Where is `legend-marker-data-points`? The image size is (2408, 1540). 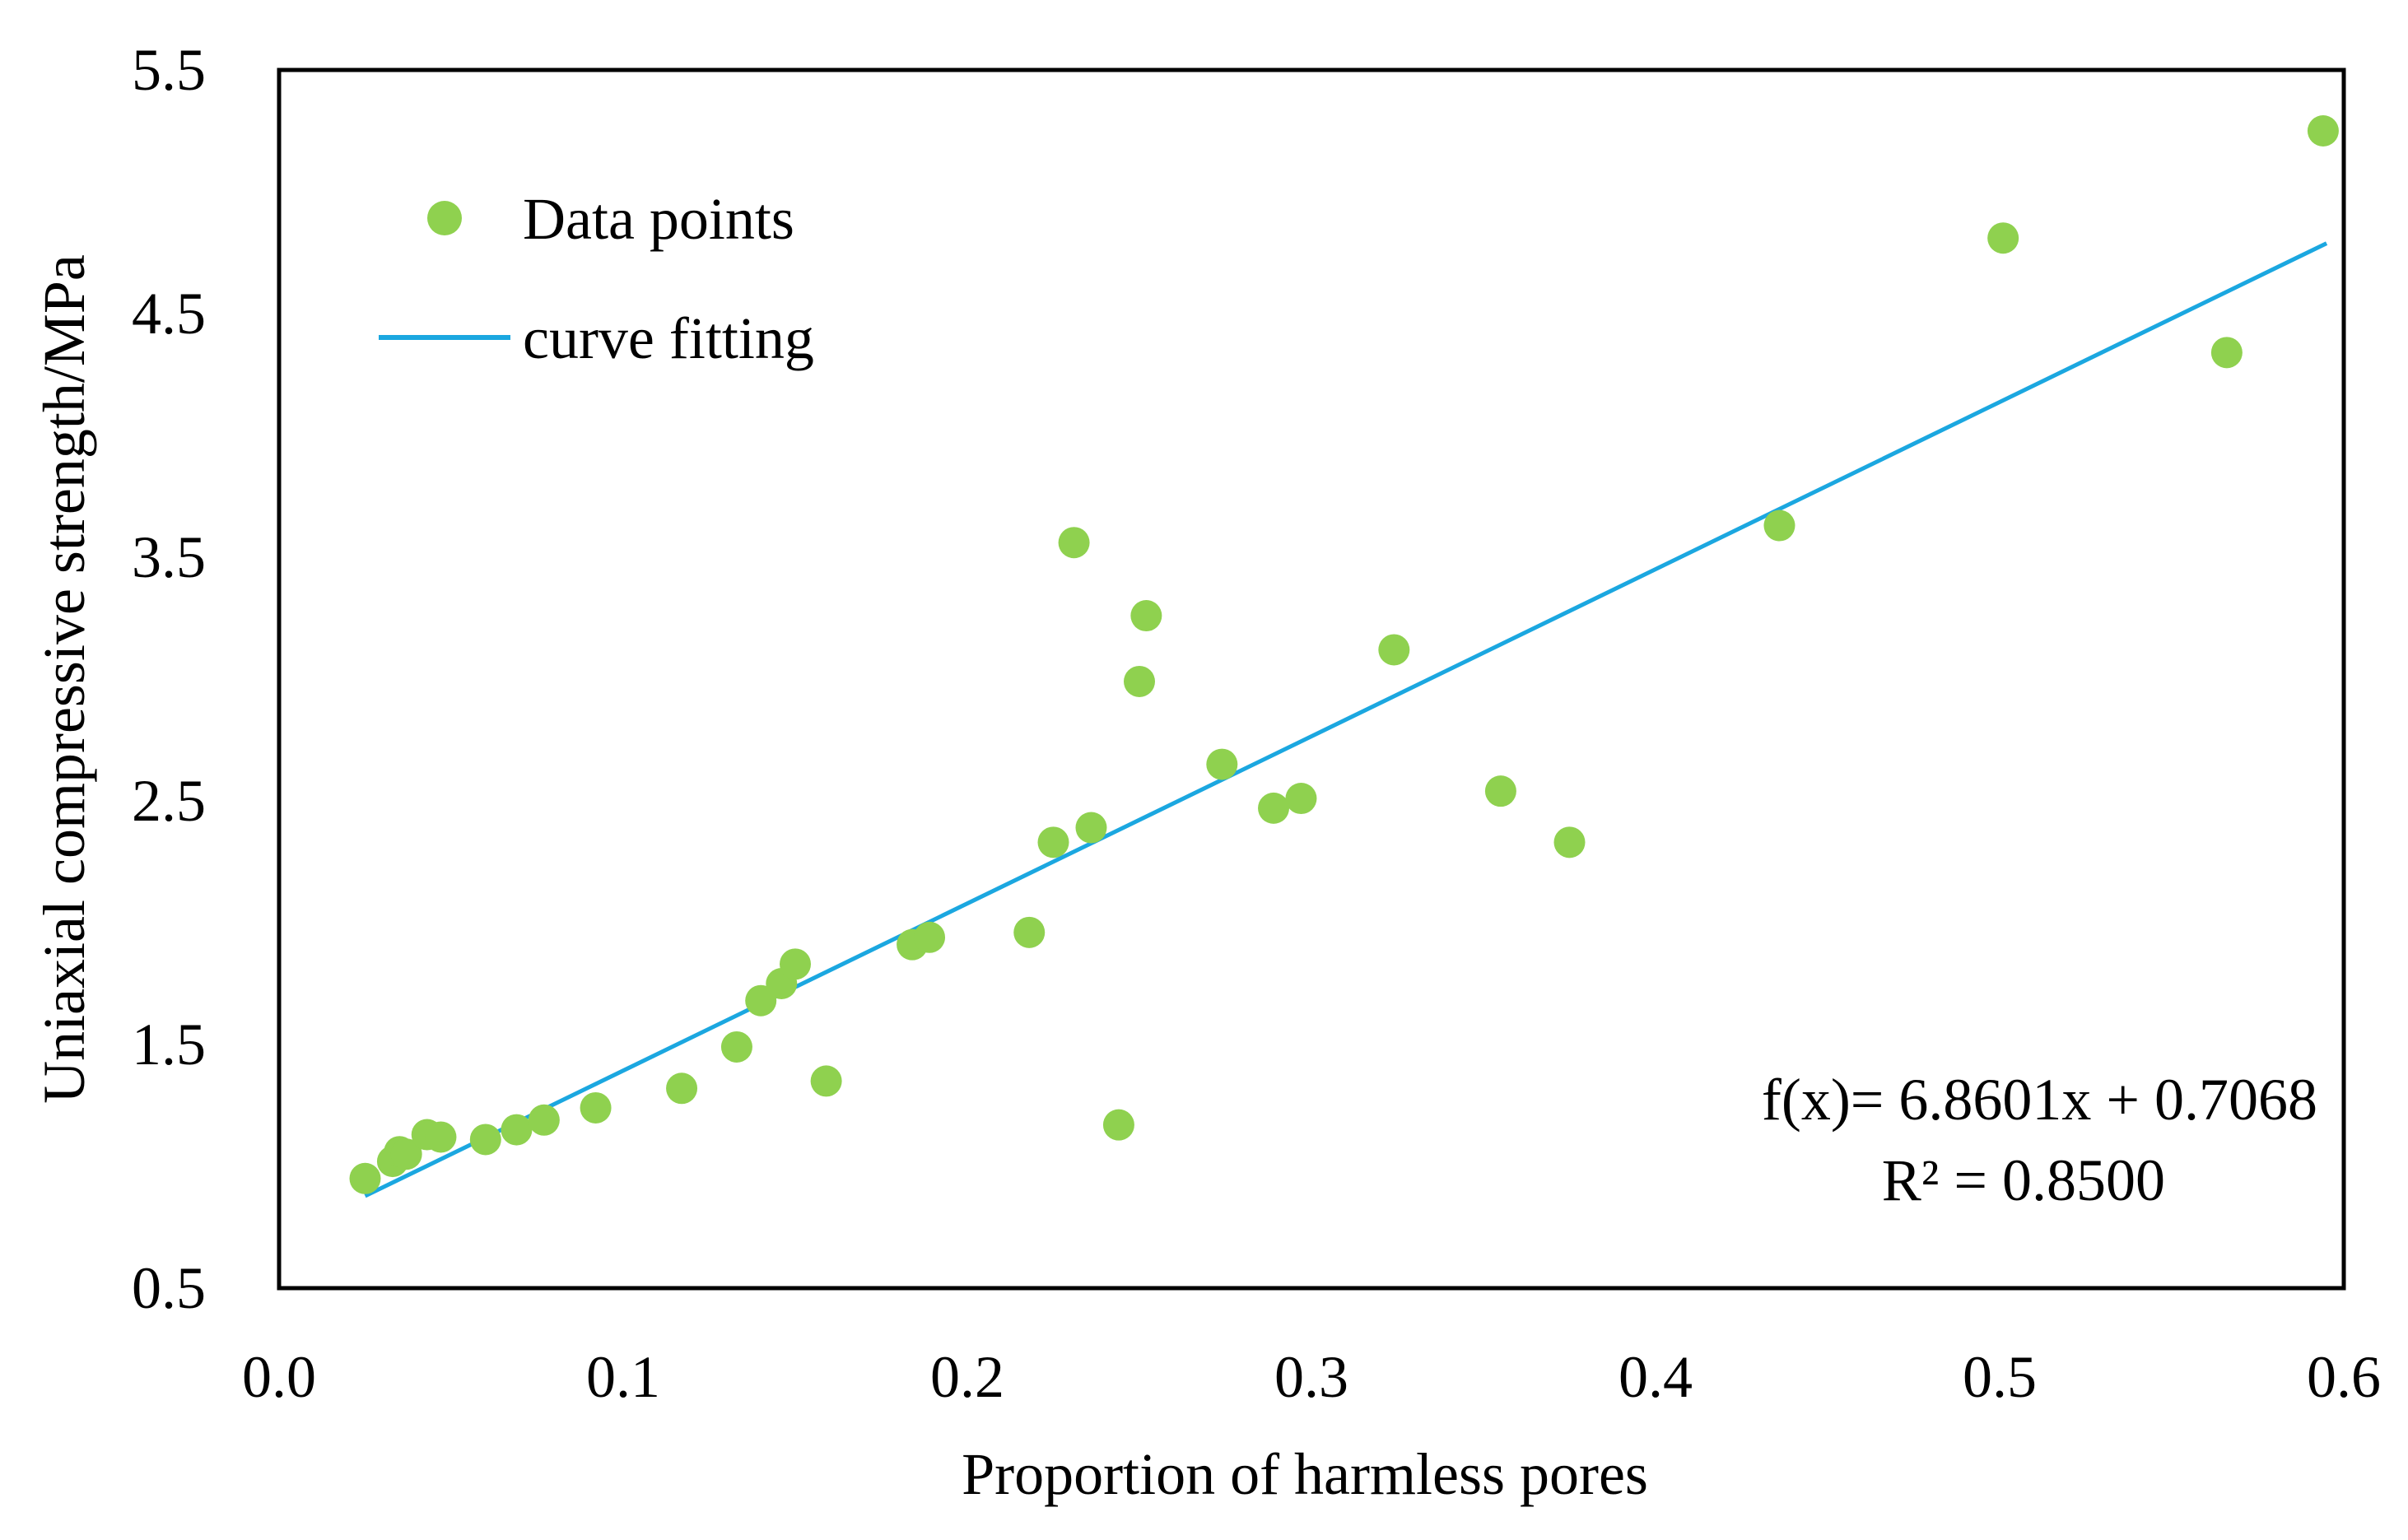 legend-marker-data-points is located at coordinates (444, 218).